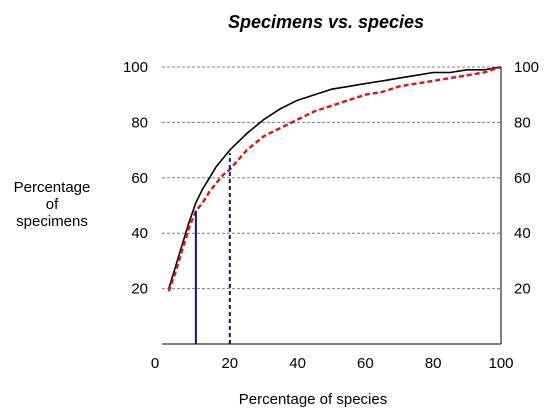 Image resolution: width=553 pixels, height=415 pixels. I want to click on y-axis-label: Percentage of specimens, so click(52, 204).